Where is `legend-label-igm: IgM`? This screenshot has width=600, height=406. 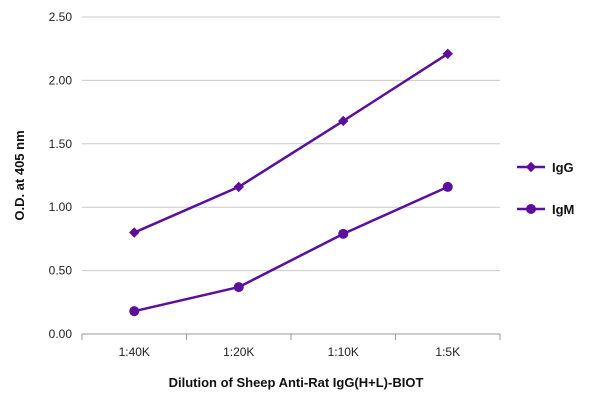 legend-label-igm: IgM is located at coordinates (563, 209).